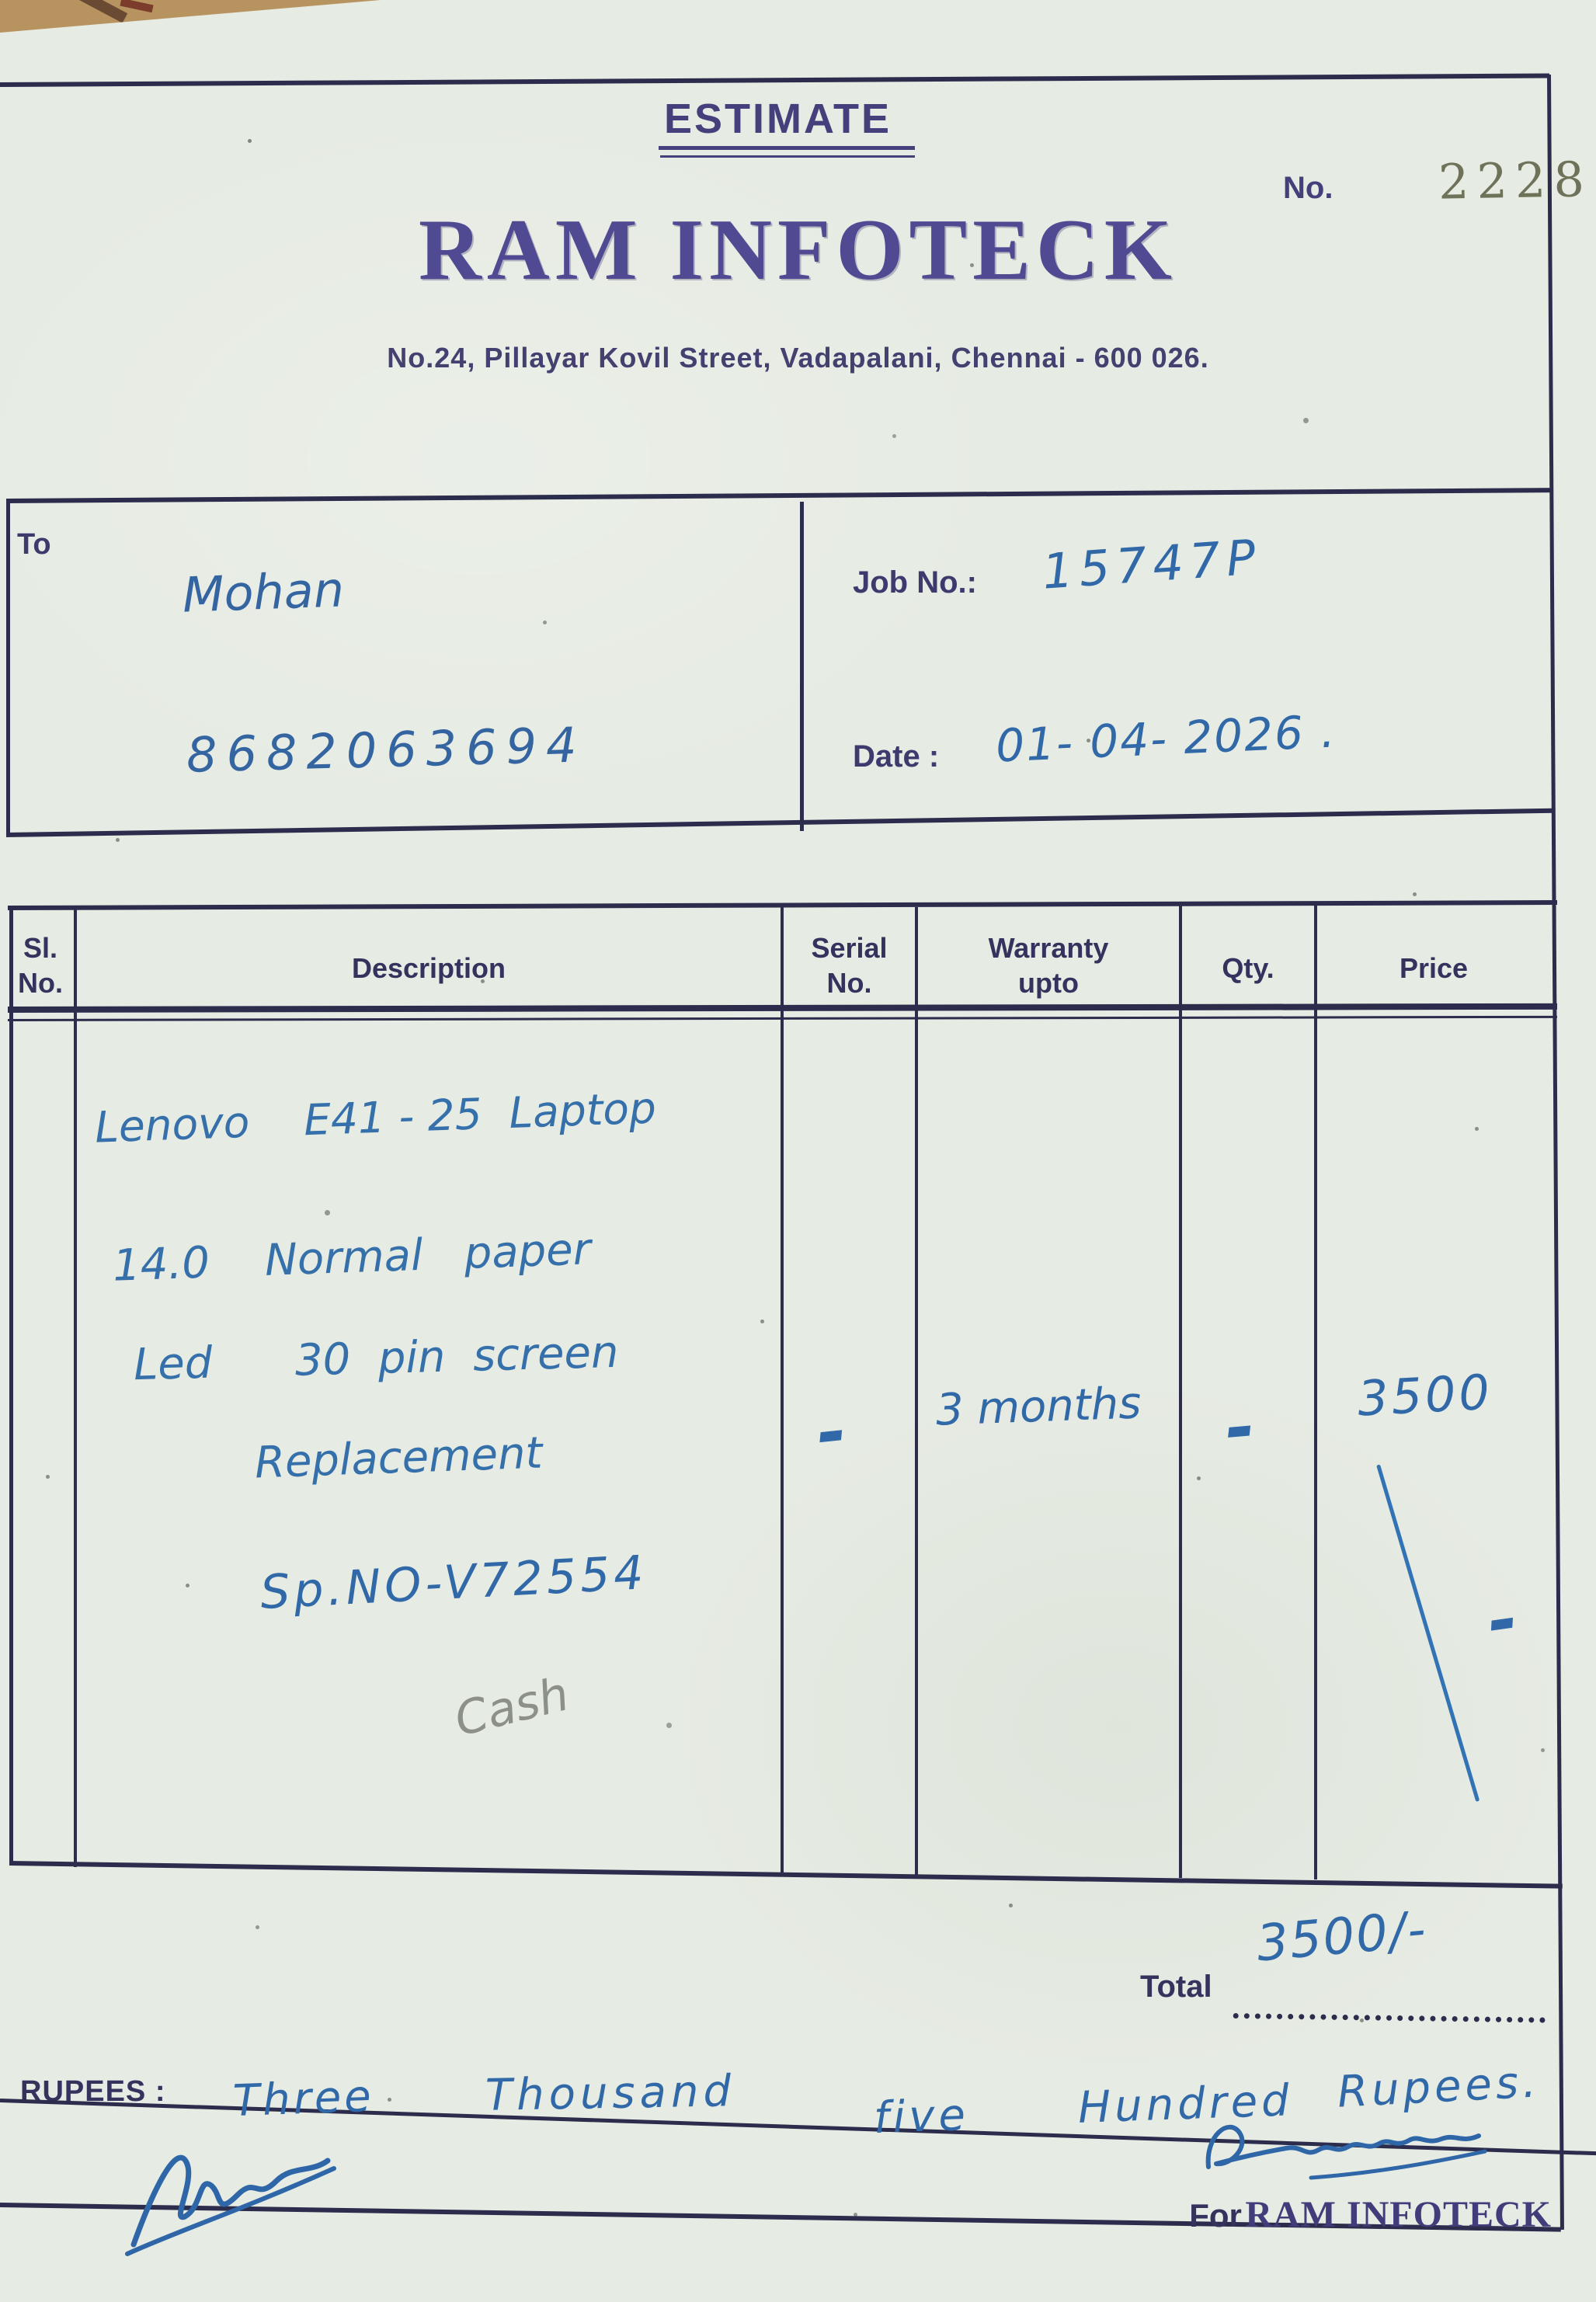  I want to click on table-col-line-slno, so click(76, 1387).